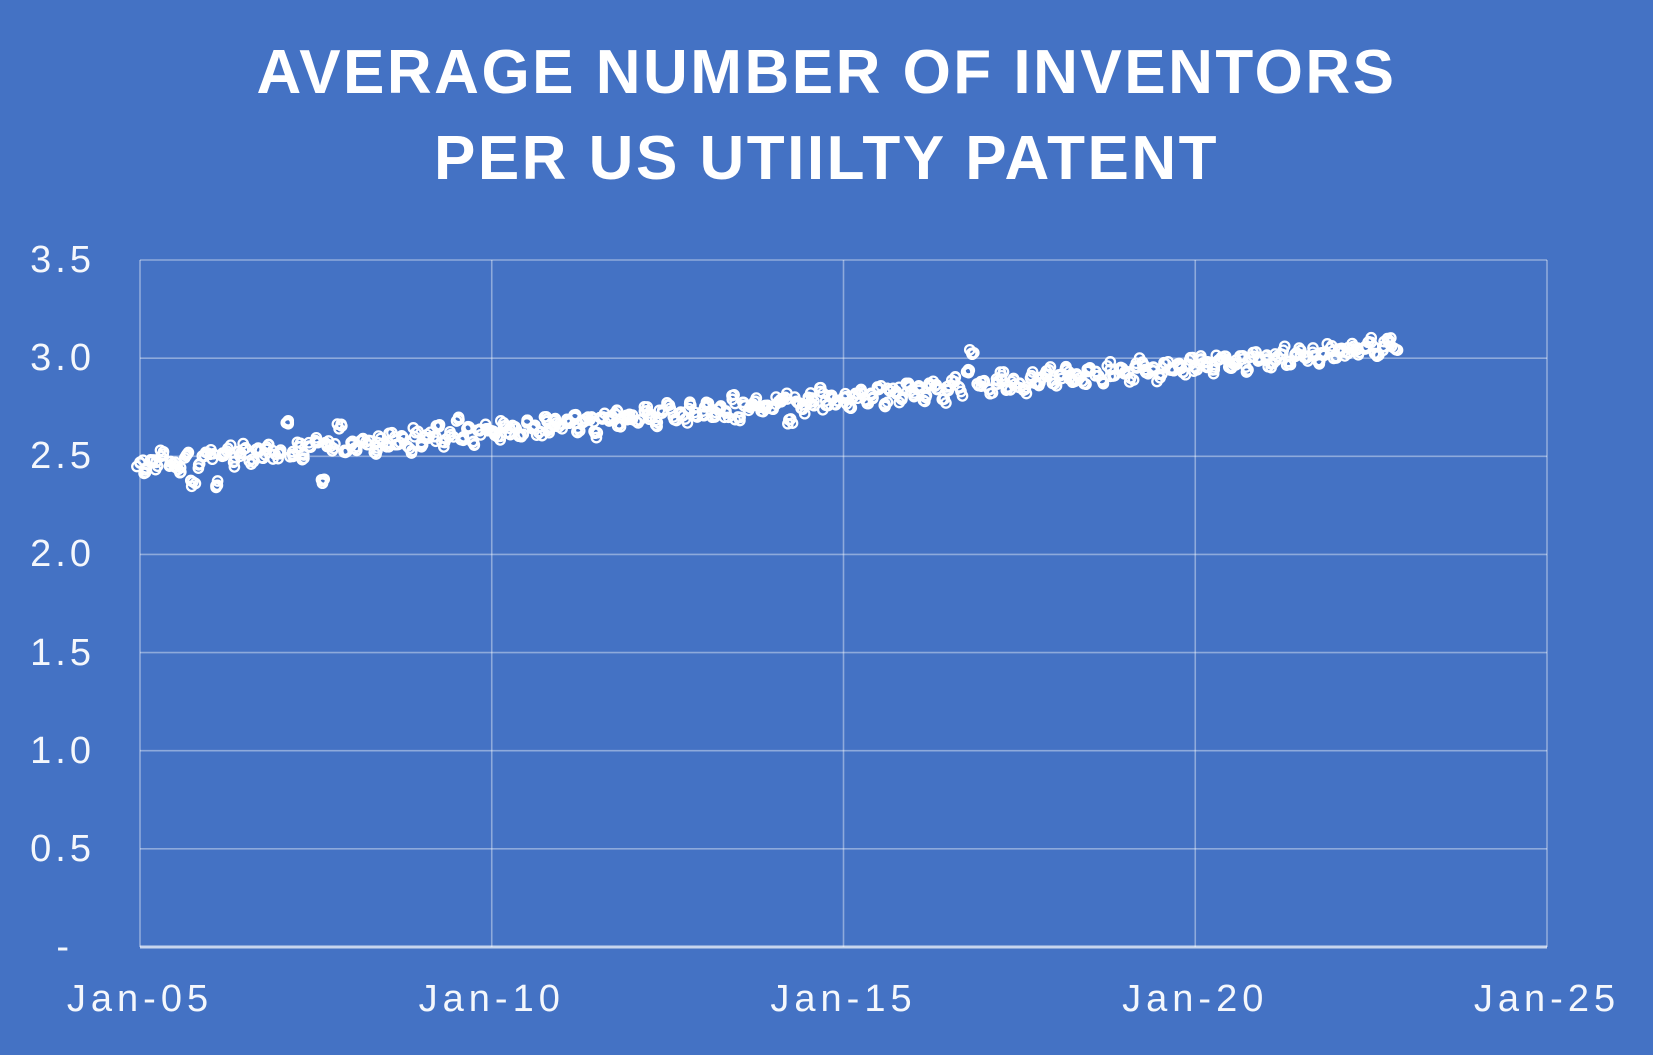  What do you see at coordinates (62, 652) in the screenshot?
I see `y-tick-label: 1.5` at bounding box center [62, 652].